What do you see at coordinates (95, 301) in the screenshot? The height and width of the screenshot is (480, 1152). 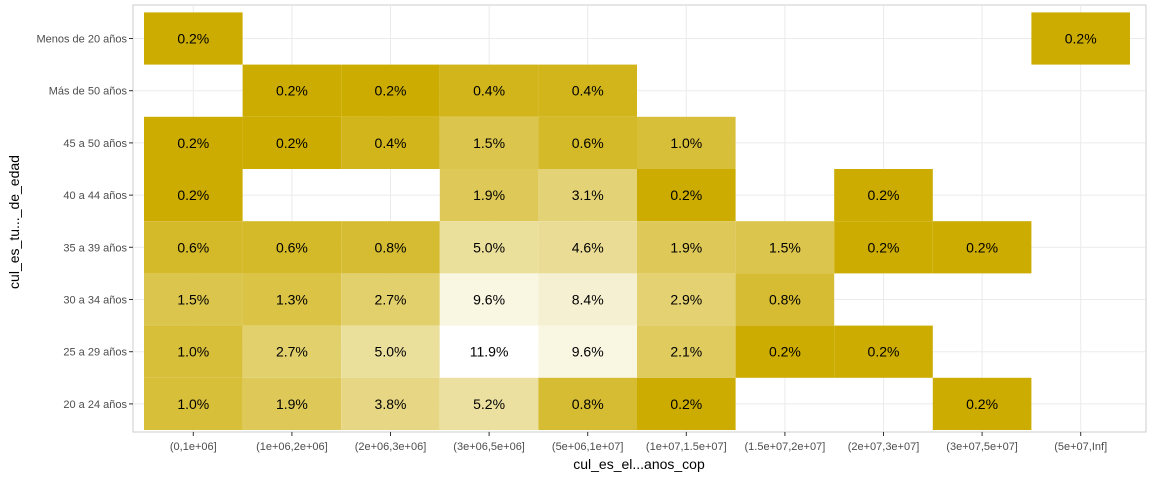 I see `y-tick-label: 30 a 34 años` at bounding box center [95, 301].